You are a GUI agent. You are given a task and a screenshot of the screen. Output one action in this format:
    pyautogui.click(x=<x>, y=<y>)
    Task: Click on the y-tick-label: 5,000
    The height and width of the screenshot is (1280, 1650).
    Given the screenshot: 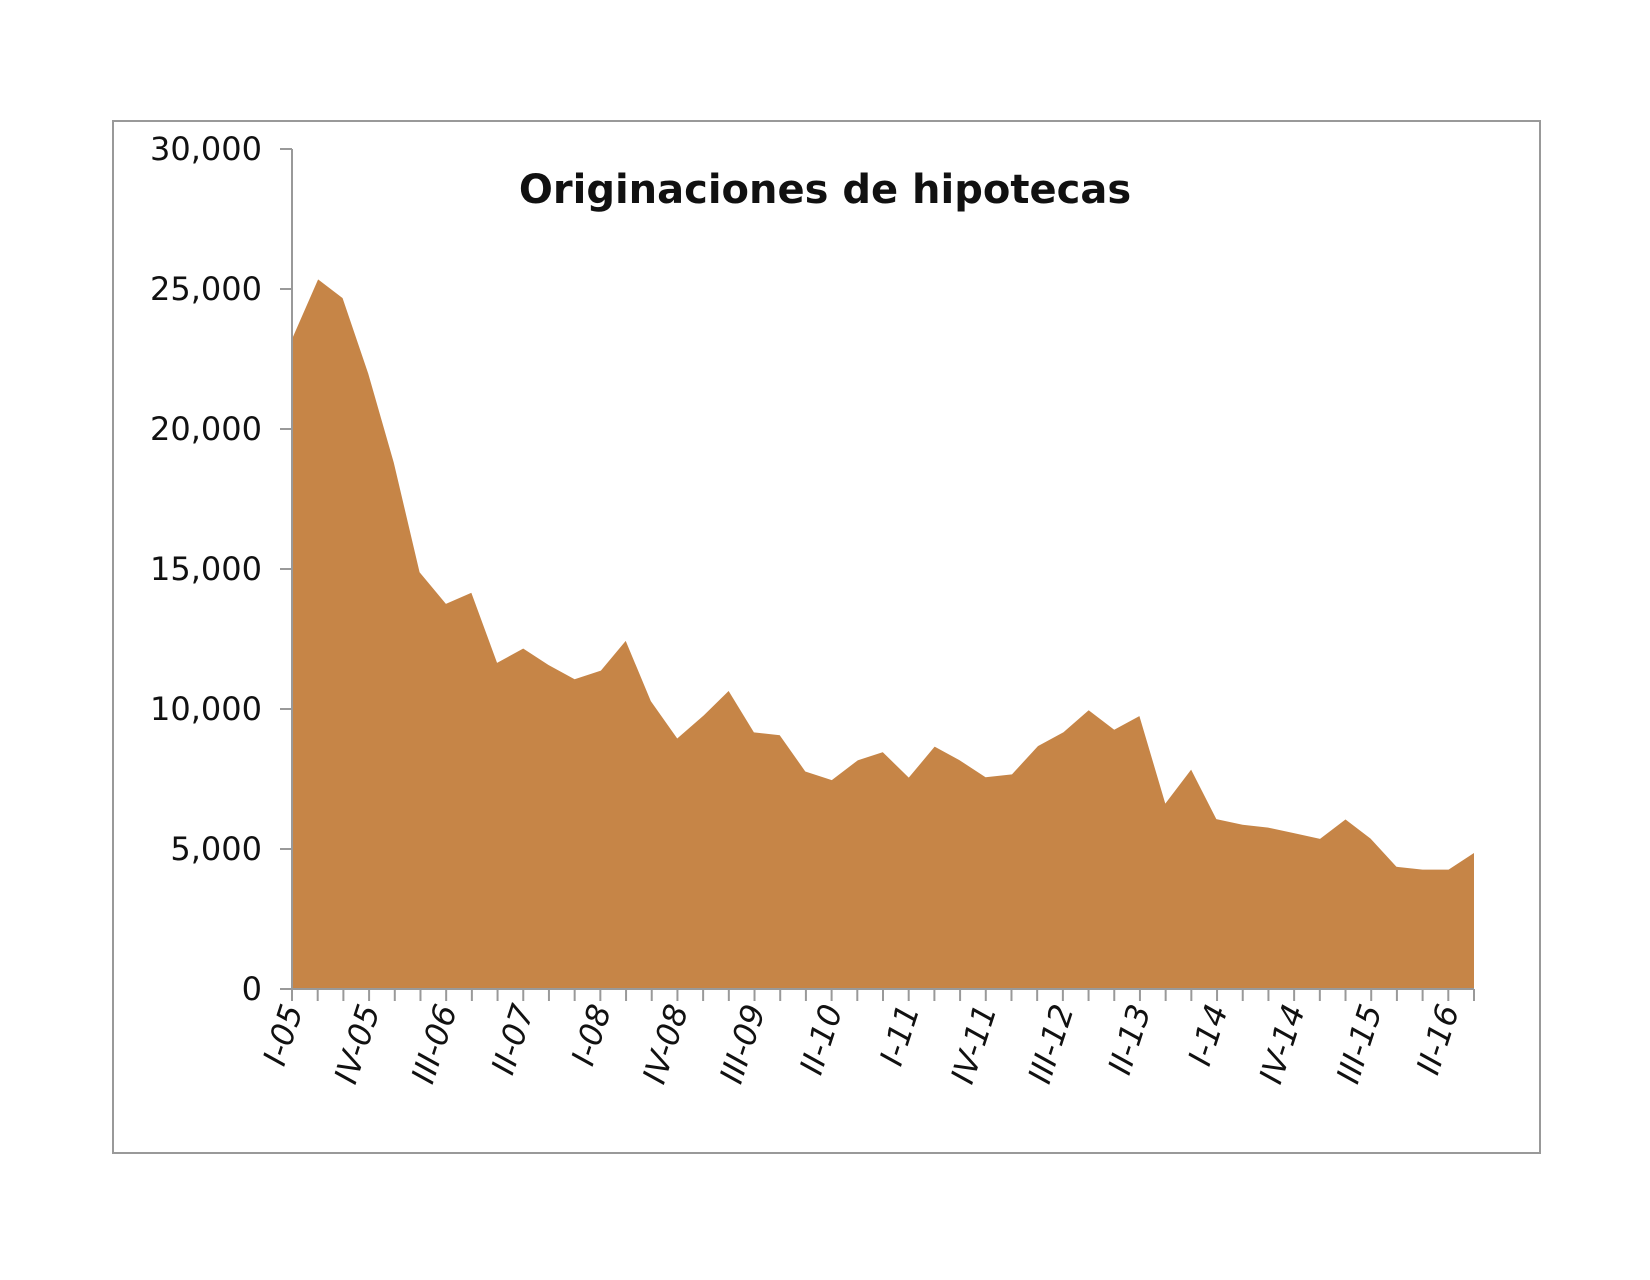 What is the action you would take?
    pyautogui.click(x=216, y=849)
    